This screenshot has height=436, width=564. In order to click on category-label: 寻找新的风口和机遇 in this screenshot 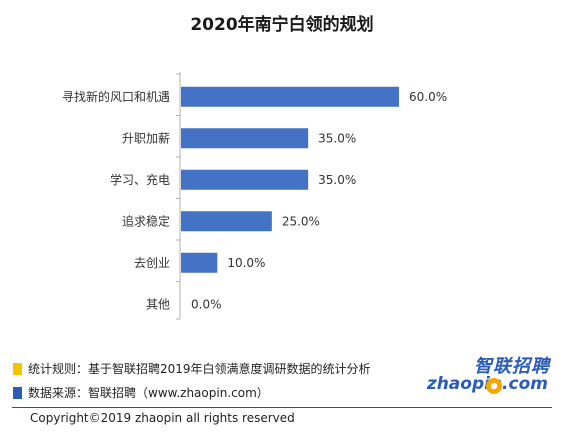, I will do `click(116, 96)`.